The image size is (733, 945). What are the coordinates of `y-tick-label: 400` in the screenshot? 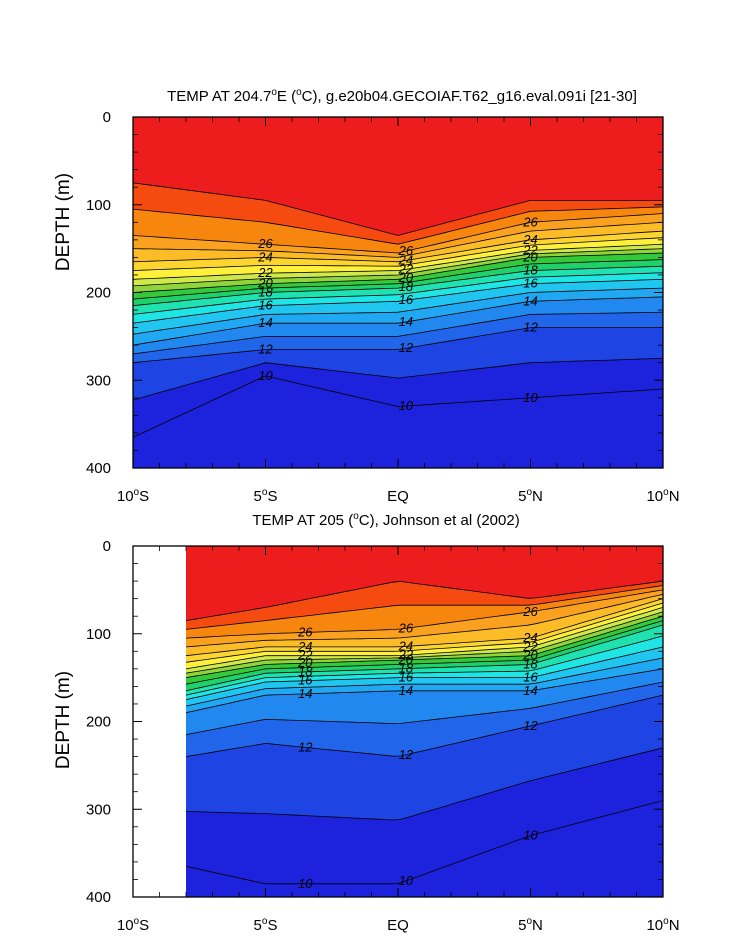 It's located at (98, 468).